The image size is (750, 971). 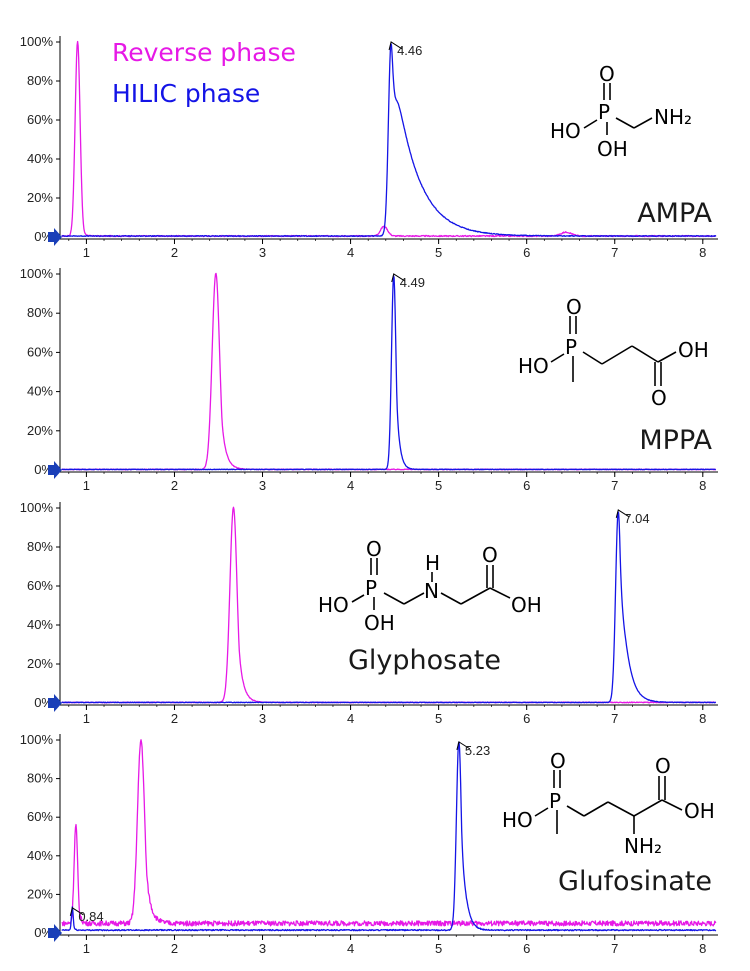 I want to click on compound-name-mppa: MPPA, so click(x=675, y=440).